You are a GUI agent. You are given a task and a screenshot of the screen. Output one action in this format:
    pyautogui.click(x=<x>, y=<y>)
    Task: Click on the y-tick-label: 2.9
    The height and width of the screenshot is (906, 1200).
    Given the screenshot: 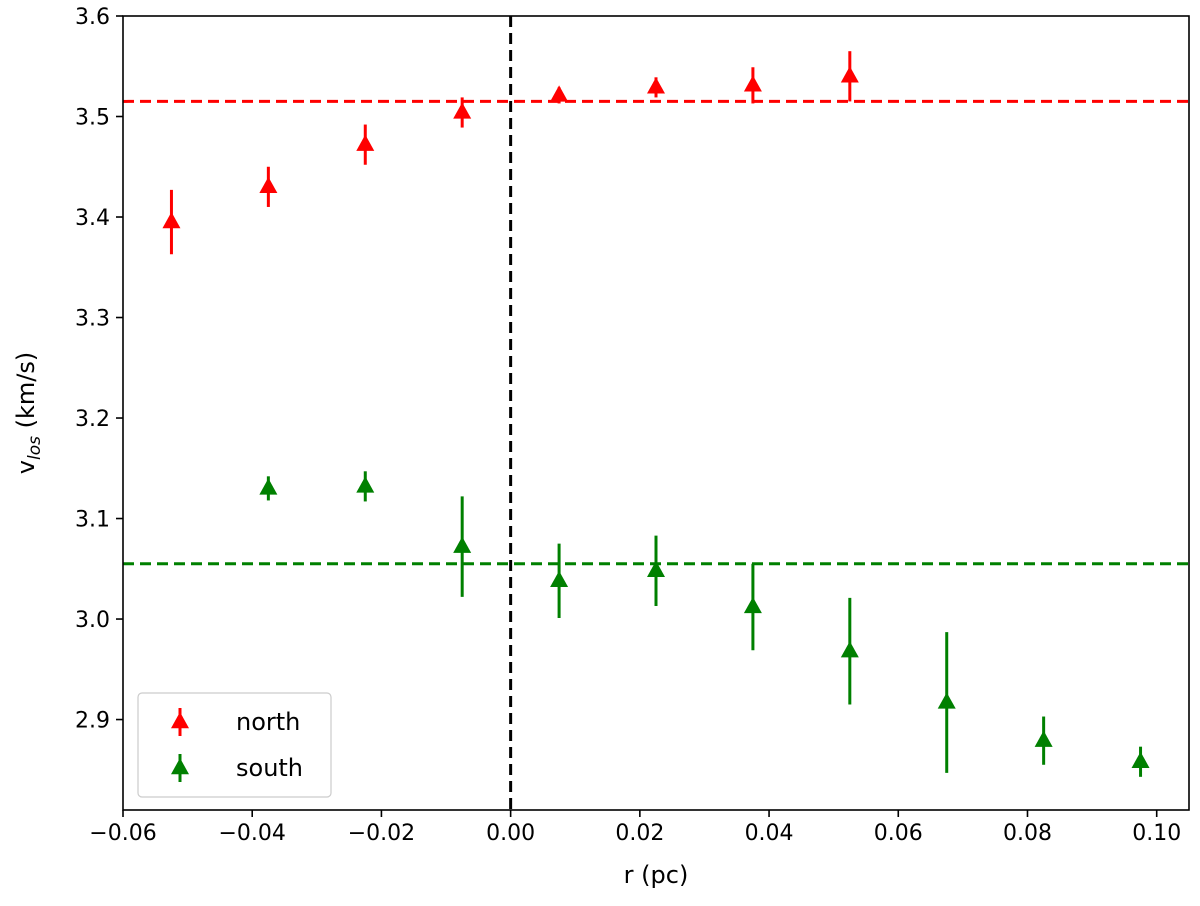 What is the action you would take?
    pyautogui.click(x=92, y=721)
    